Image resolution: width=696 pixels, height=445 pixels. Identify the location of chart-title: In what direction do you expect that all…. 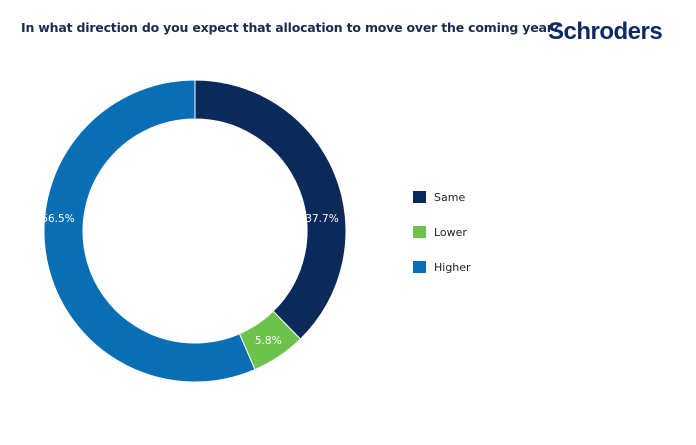
(290, 27).